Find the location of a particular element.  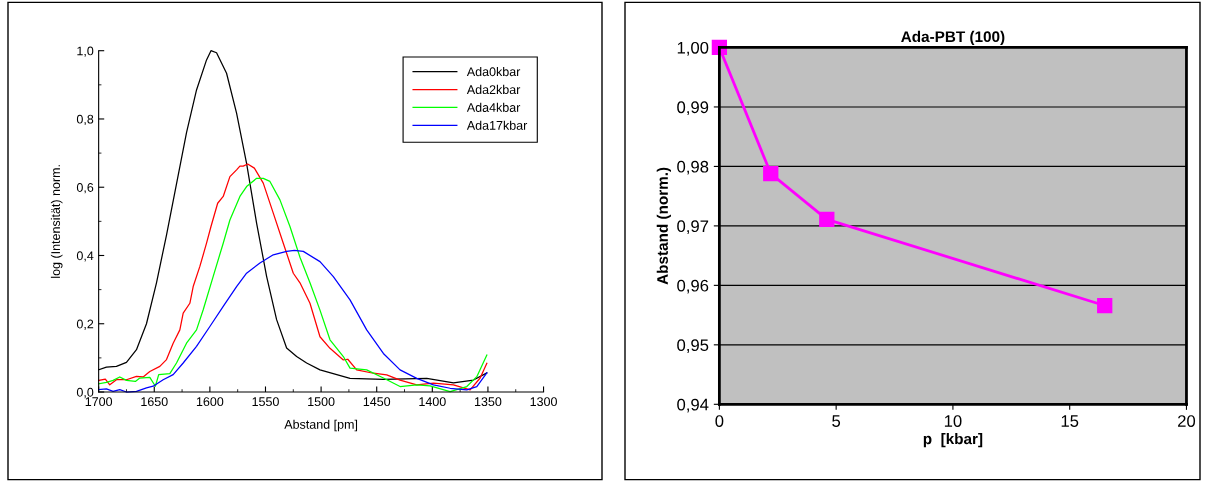

chart-title: Ada-PBT (100) is located at coordinates (953, 38).